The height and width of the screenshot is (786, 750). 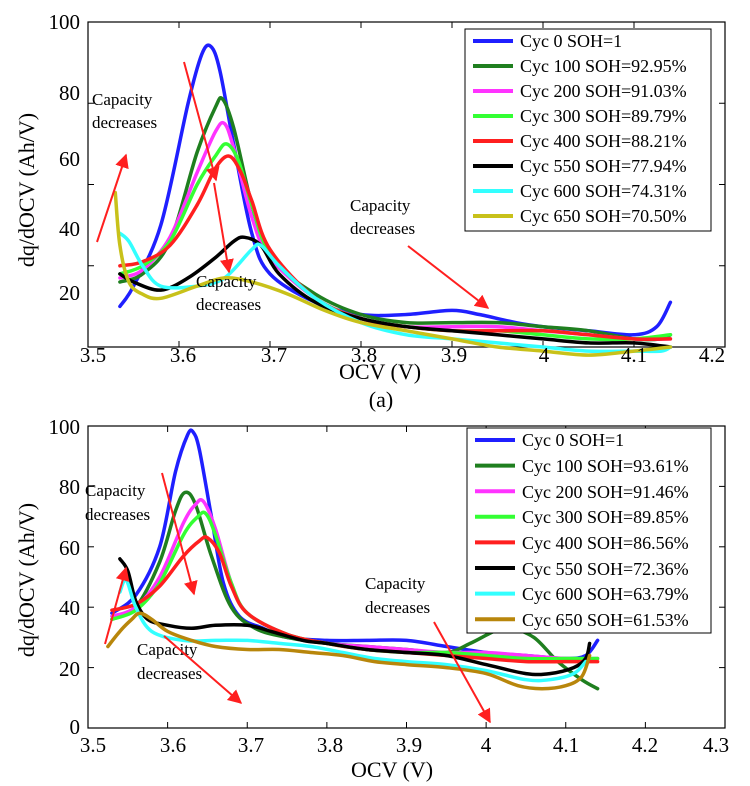 What do you see at coordinates (65, 427) in the screenshot?
I see `panel-b-y-tick-label: 100` at bounding box center [65, 427].